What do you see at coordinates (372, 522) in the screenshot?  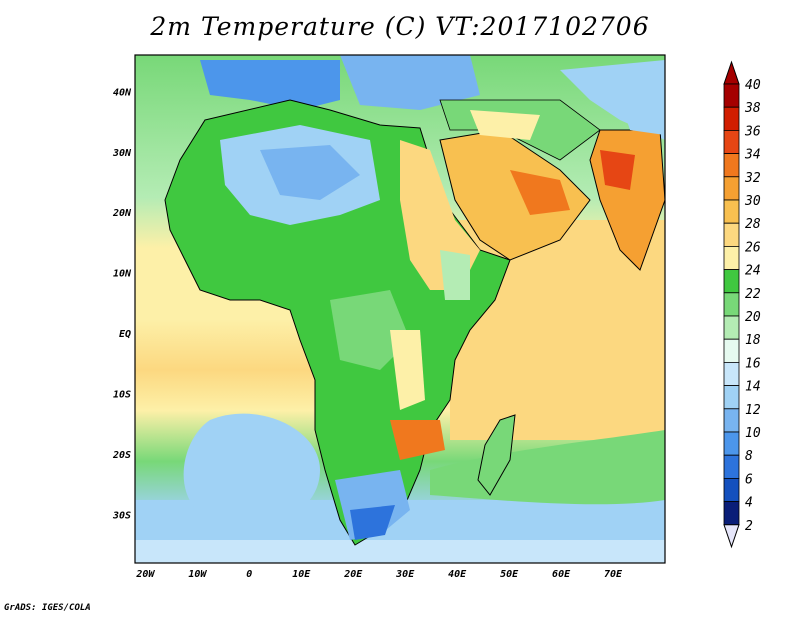 I see `south-africa-cold` at bounding box center [372, 522].